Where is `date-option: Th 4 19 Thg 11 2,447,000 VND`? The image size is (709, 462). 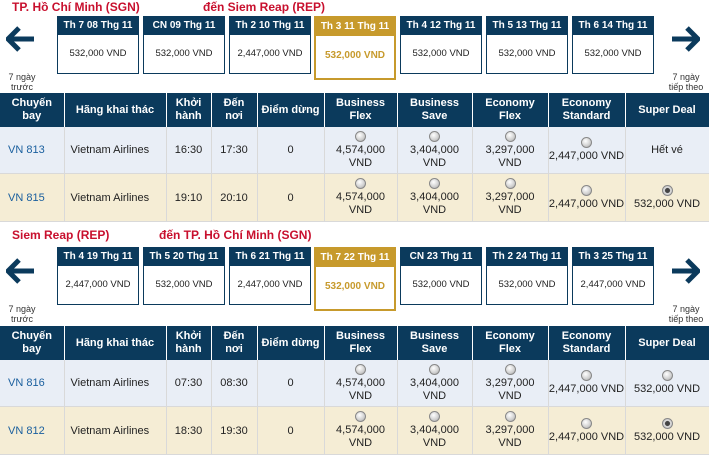
date-option: Th 4 19 Thg 11 2,447,000 VND is located at coordinates (98, 276).